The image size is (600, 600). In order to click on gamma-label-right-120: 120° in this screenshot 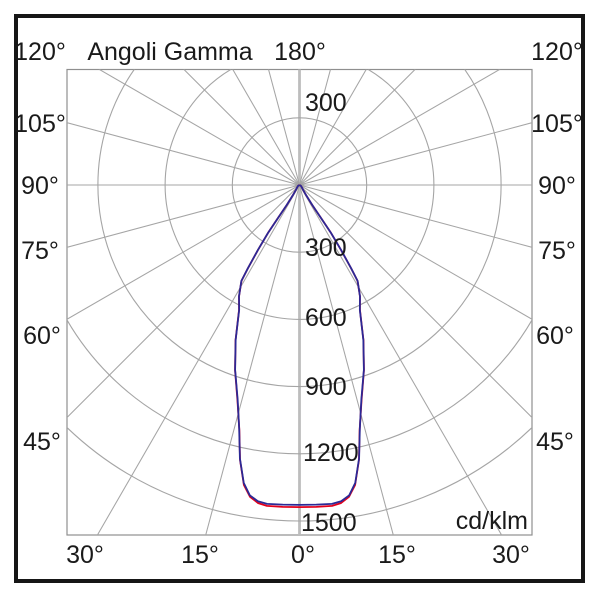, I will do `click(557, 52)`.